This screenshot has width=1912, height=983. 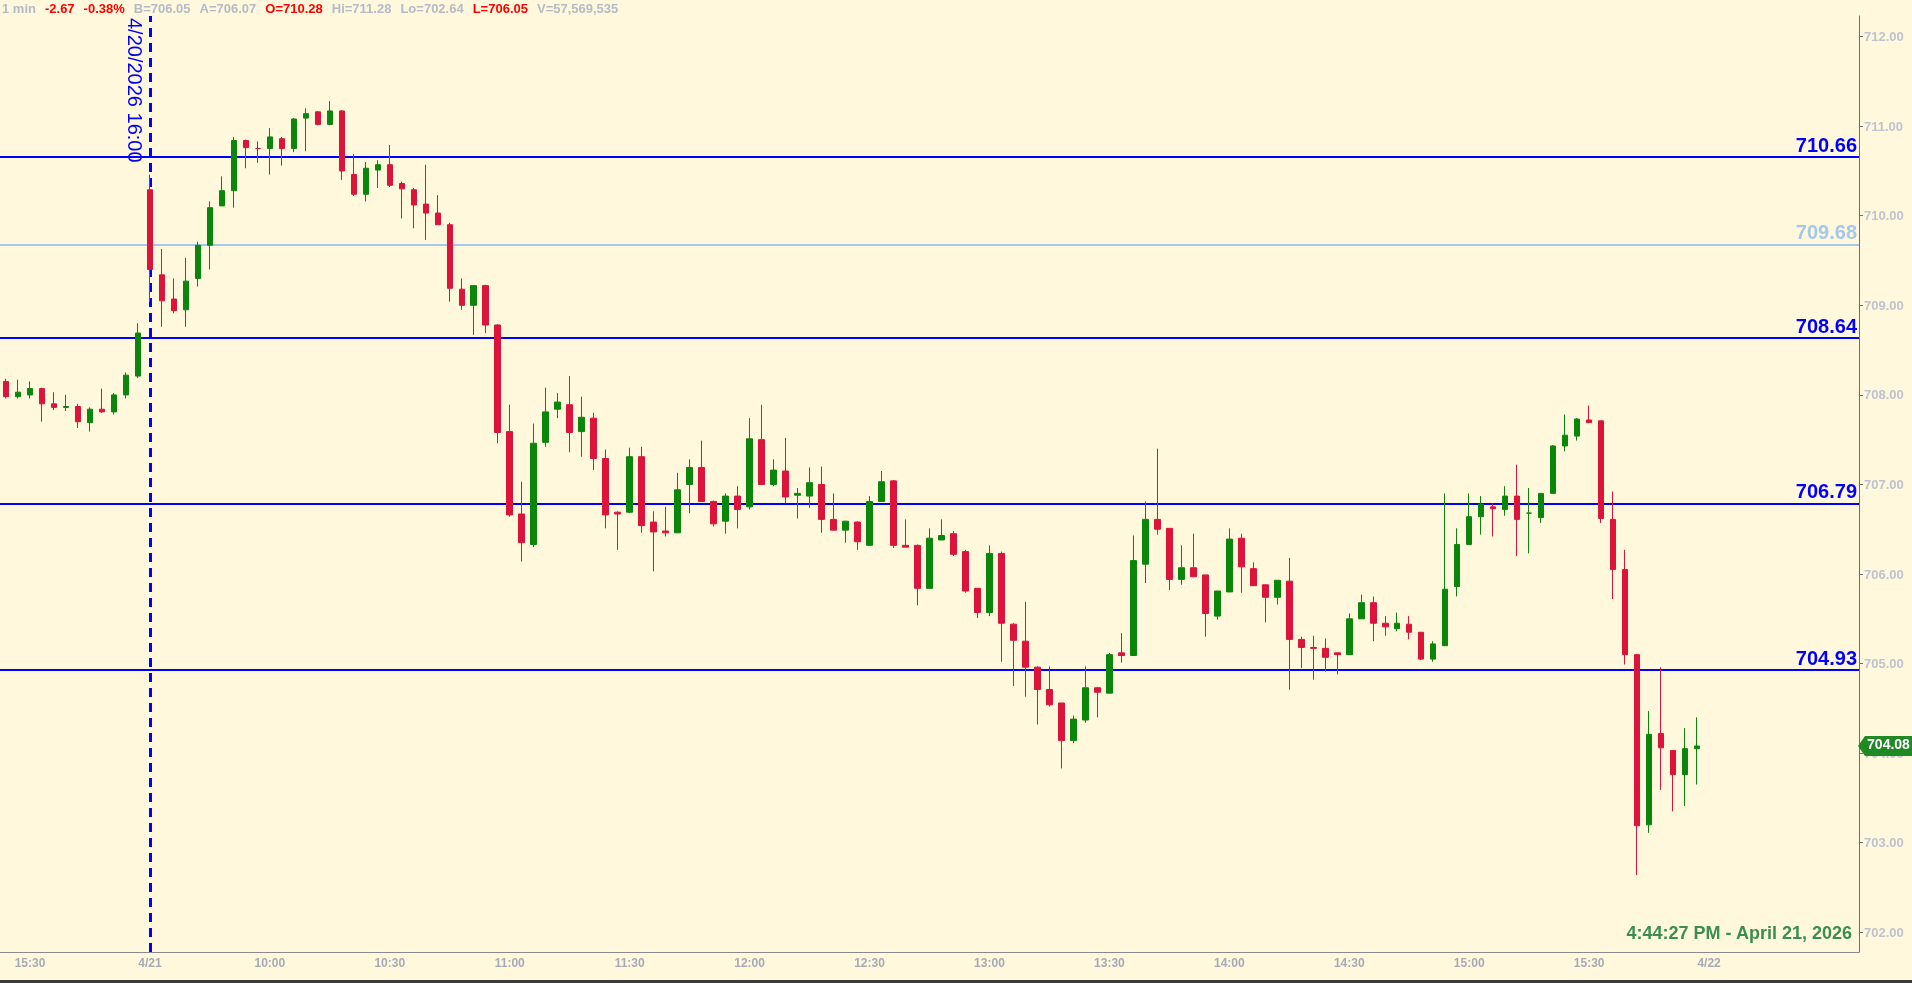 I want to click on y-tick-label: 709.00, so click(x=1884, y=305).